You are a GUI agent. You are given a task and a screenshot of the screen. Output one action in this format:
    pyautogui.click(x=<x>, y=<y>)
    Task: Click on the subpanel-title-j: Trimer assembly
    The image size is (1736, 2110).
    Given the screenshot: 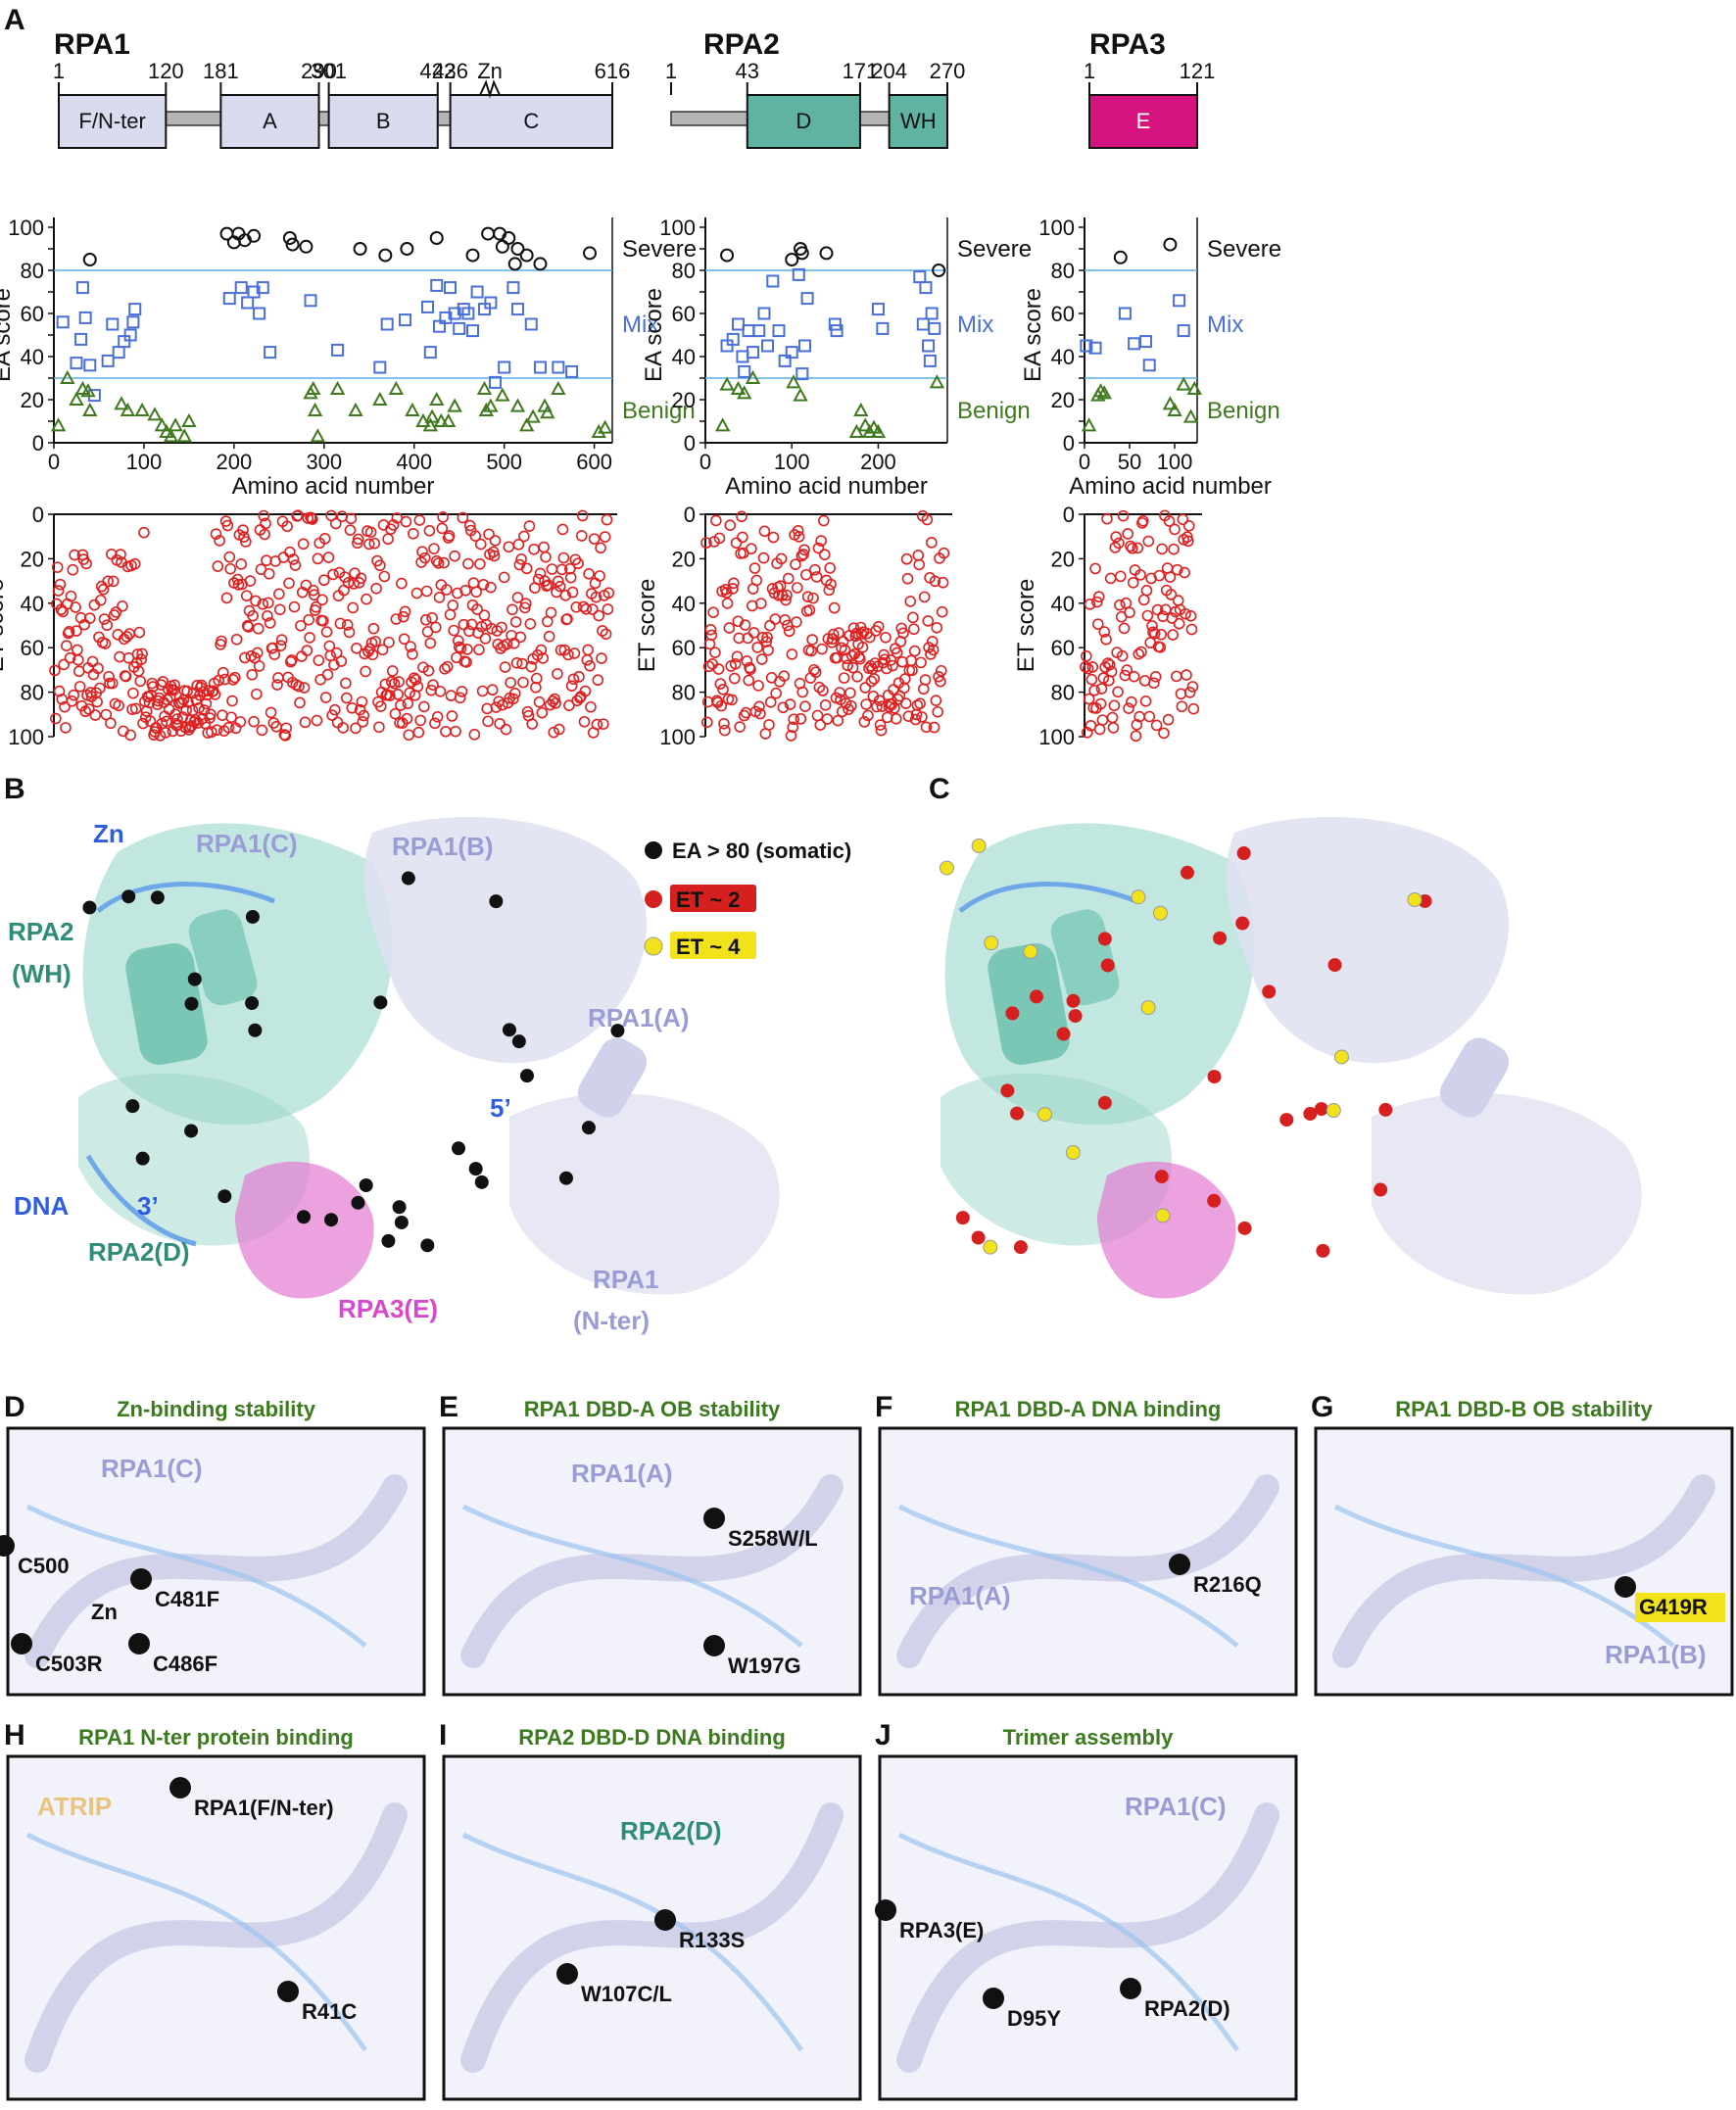 What is the action you would take?
    pyautogui.click(x=1089, y=1738)
    